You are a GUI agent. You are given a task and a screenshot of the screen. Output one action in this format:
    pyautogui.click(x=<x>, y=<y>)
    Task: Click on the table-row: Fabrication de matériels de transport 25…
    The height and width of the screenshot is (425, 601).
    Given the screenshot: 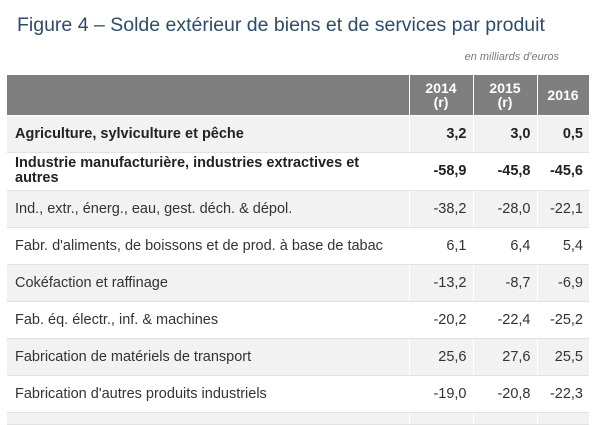 What is the action you would take?
    pyautogui.click(x=298, y=357)
    